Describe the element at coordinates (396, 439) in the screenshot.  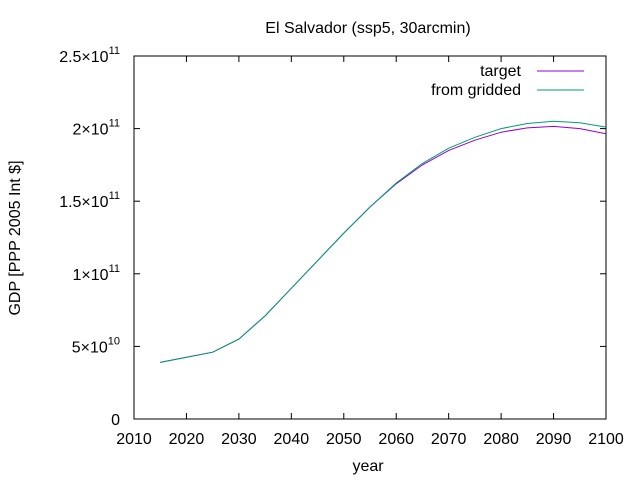
I see `x-tick-label: 2060` at that location.